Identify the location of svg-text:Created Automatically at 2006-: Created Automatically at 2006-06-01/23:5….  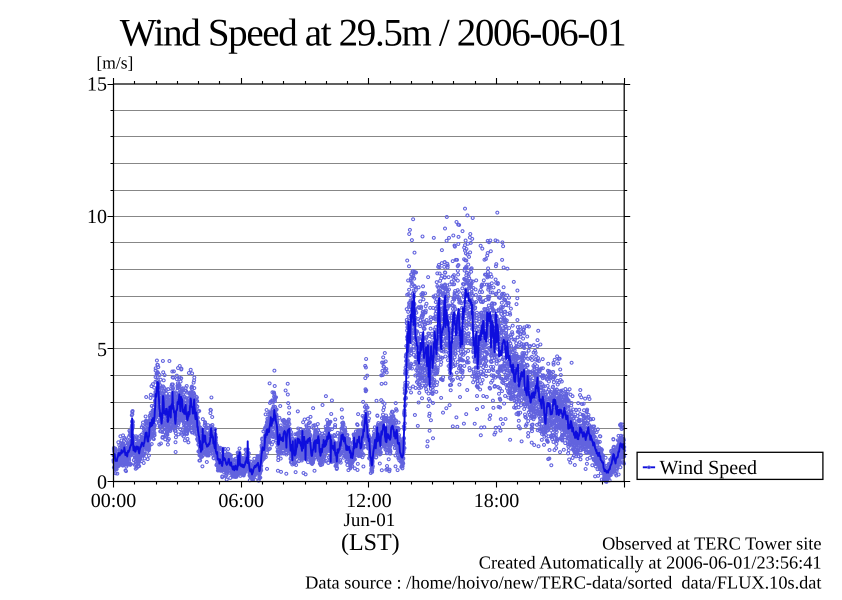
(650, 563).